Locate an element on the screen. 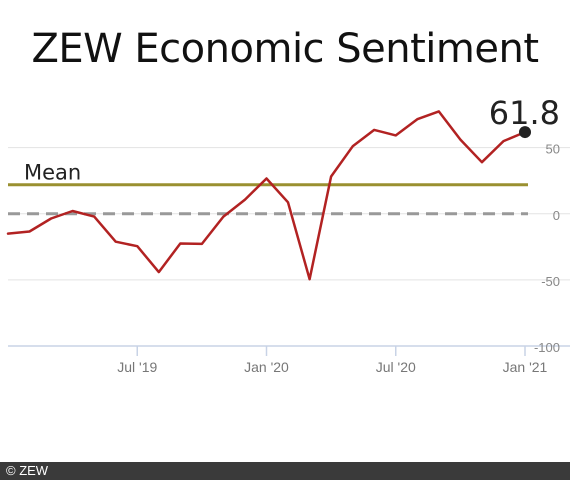 This screenshot has height=480, width=570. mean-label: Mean is located at coordinates (52, 173).